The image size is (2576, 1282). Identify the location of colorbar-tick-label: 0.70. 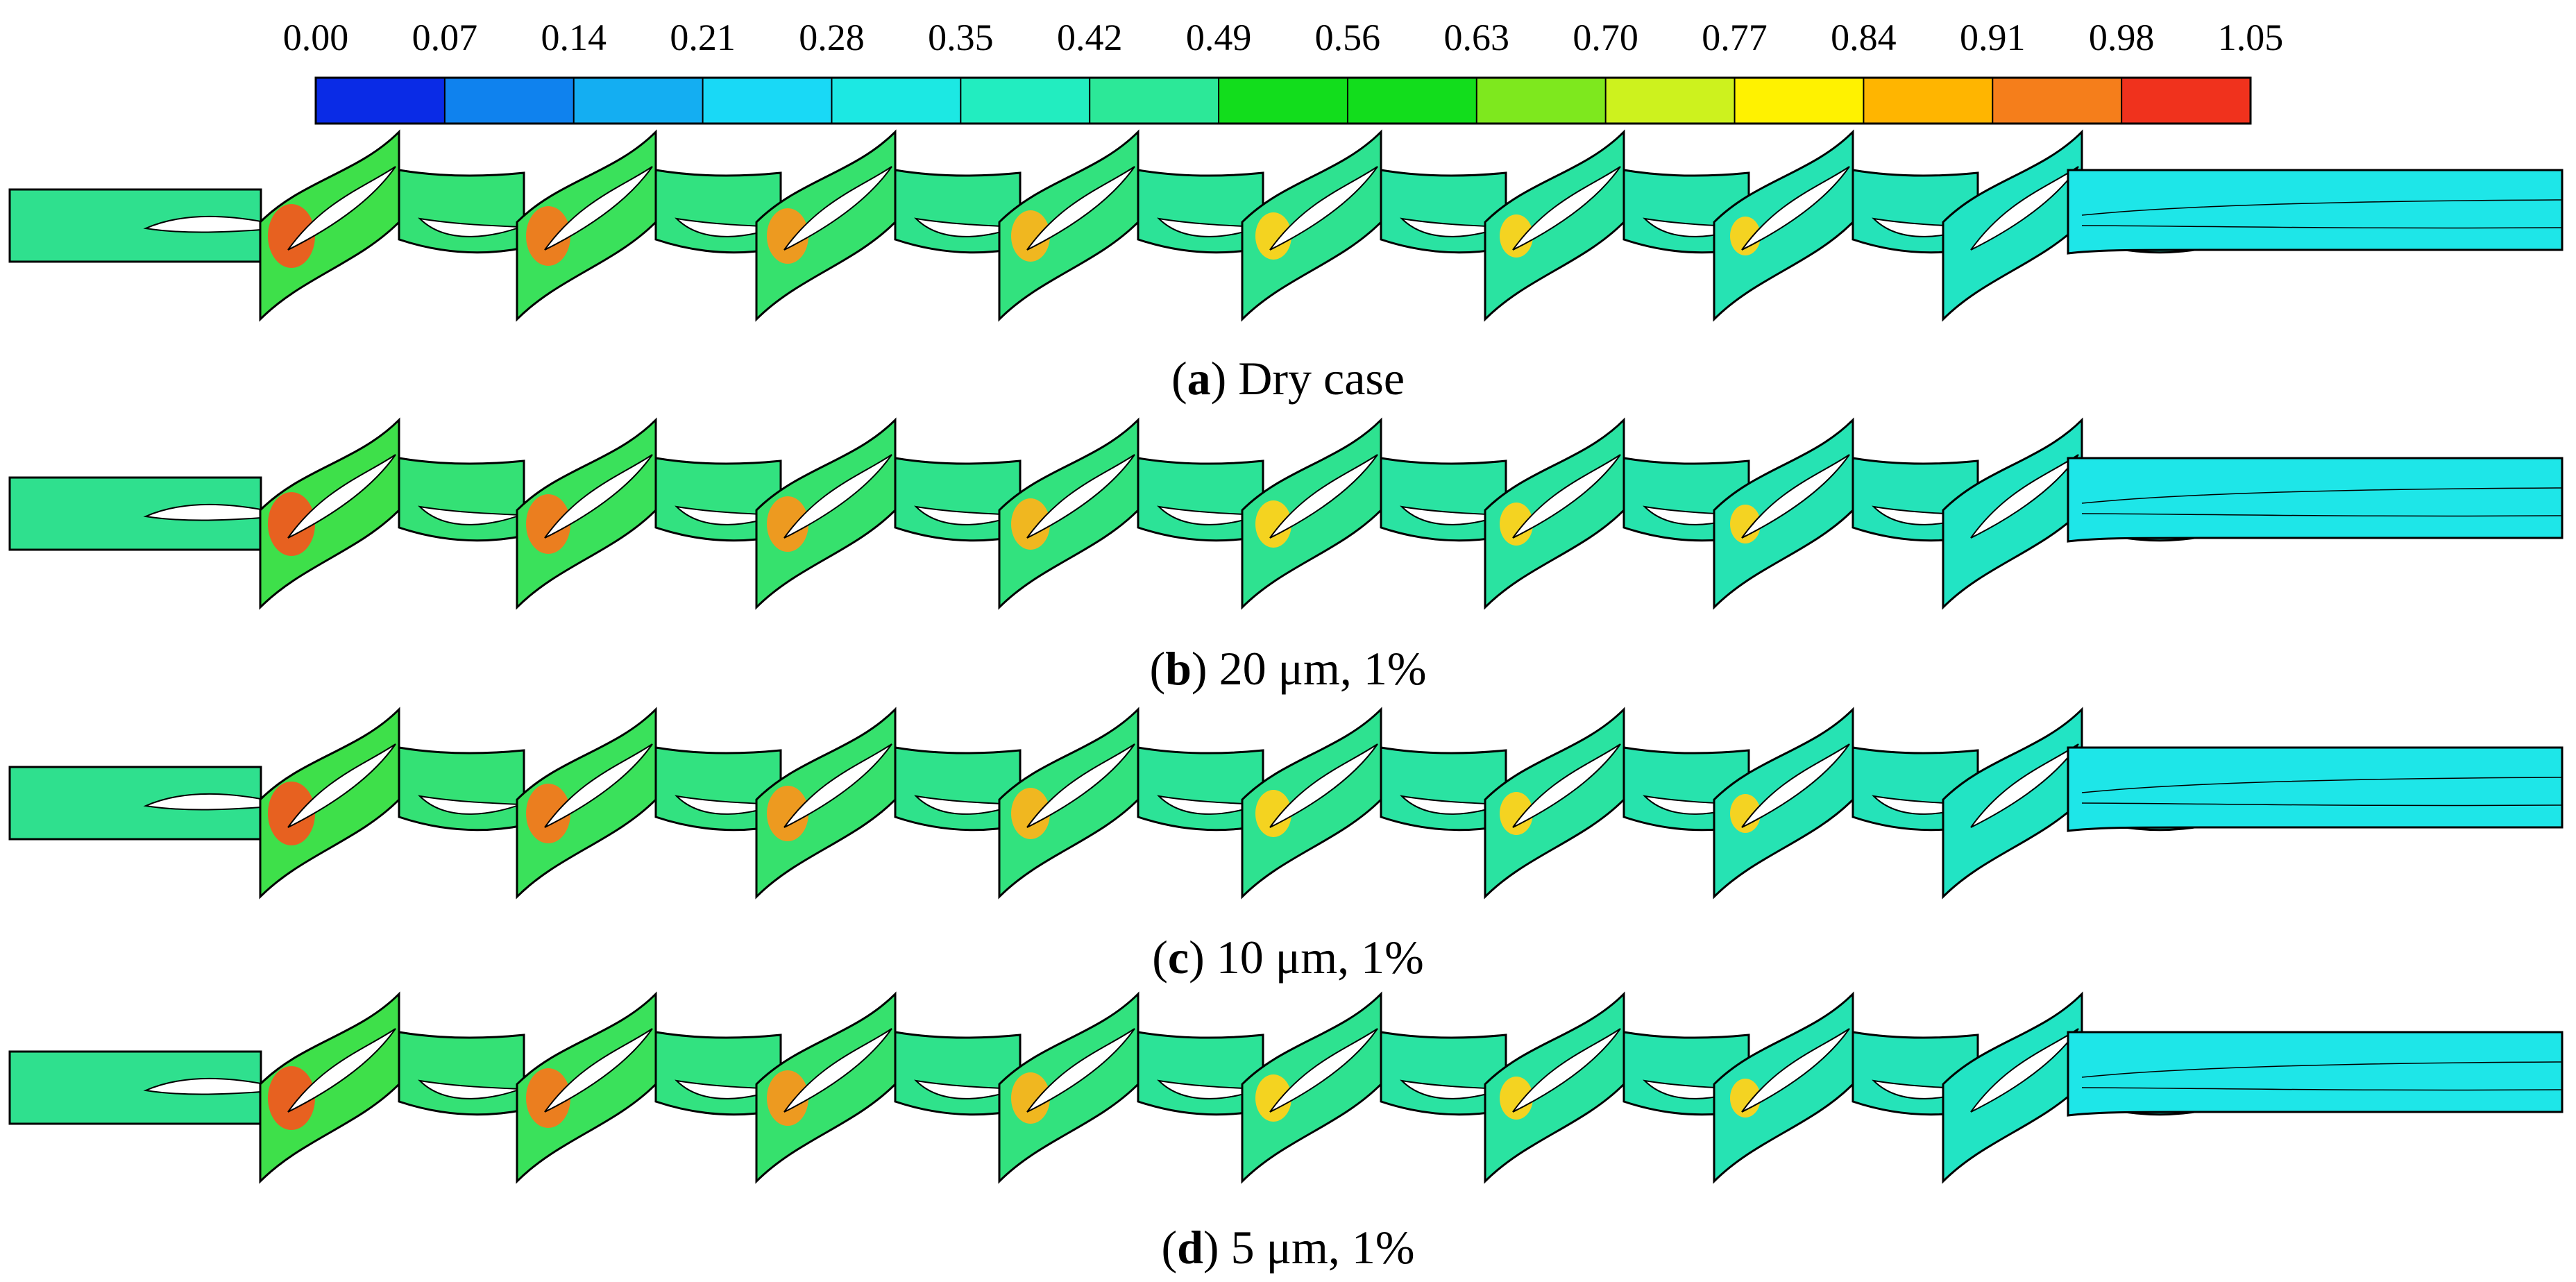
(1605, 37).